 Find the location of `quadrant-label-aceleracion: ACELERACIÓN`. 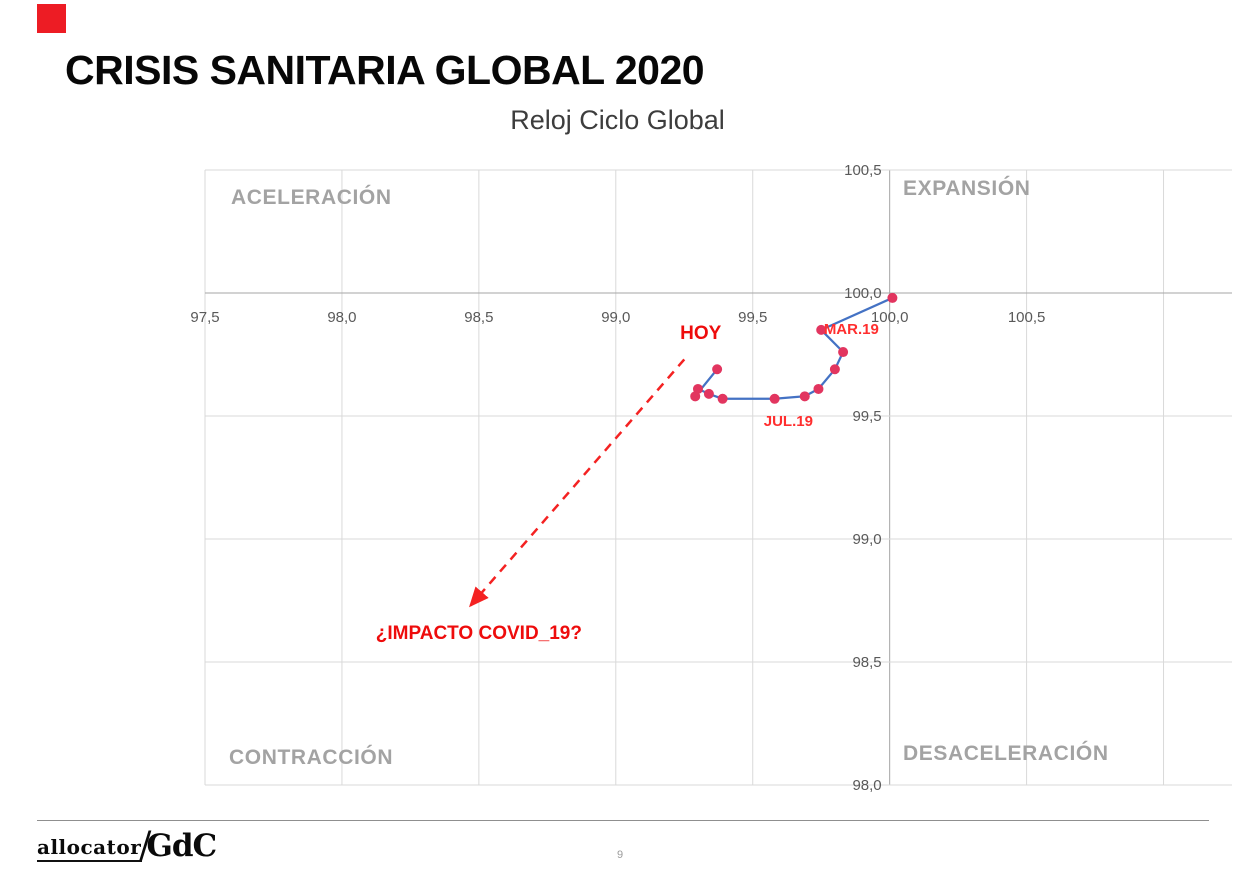

quadrant-label-aceleracion: ACELERACIÓN is located at coordinates (311, 197).